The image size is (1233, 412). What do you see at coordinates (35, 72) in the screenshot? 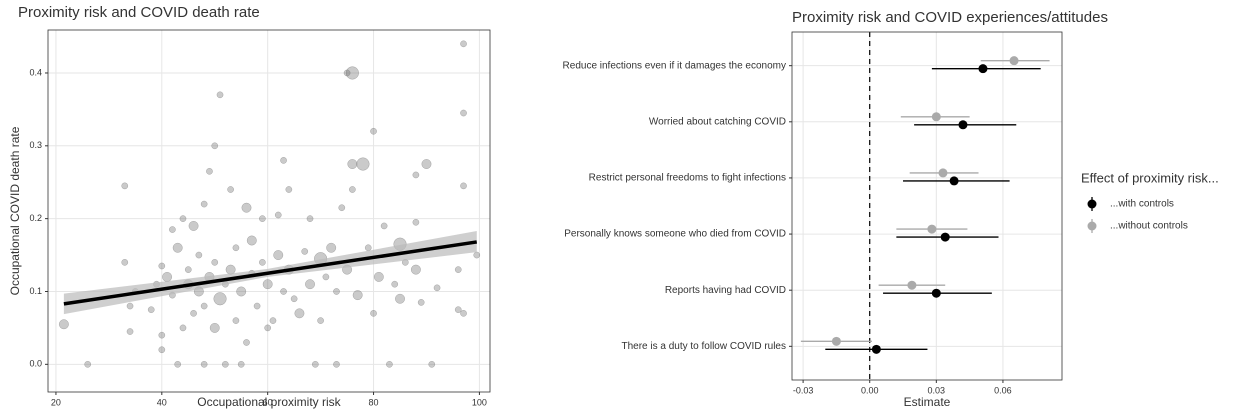
I see `y-tick-label: 0.4` at bounding box center [35, 72].